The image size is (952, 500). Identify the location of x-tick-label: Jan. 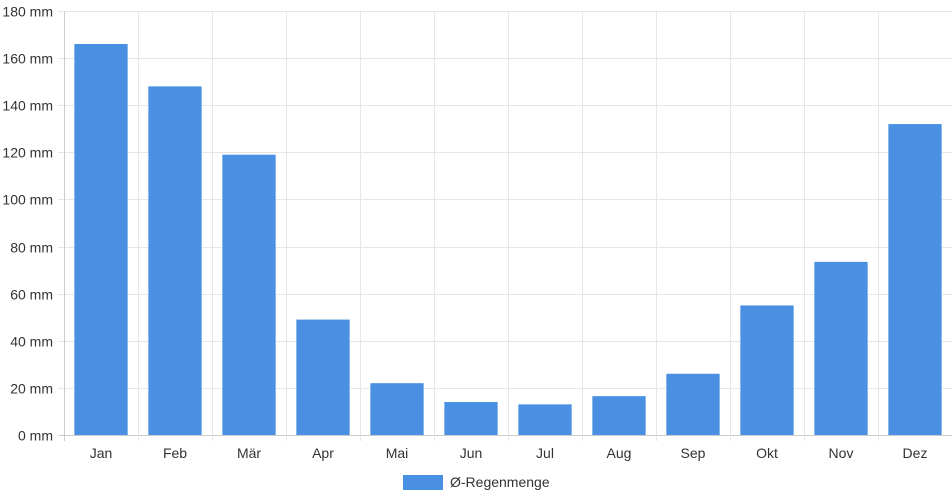
(101, 453).